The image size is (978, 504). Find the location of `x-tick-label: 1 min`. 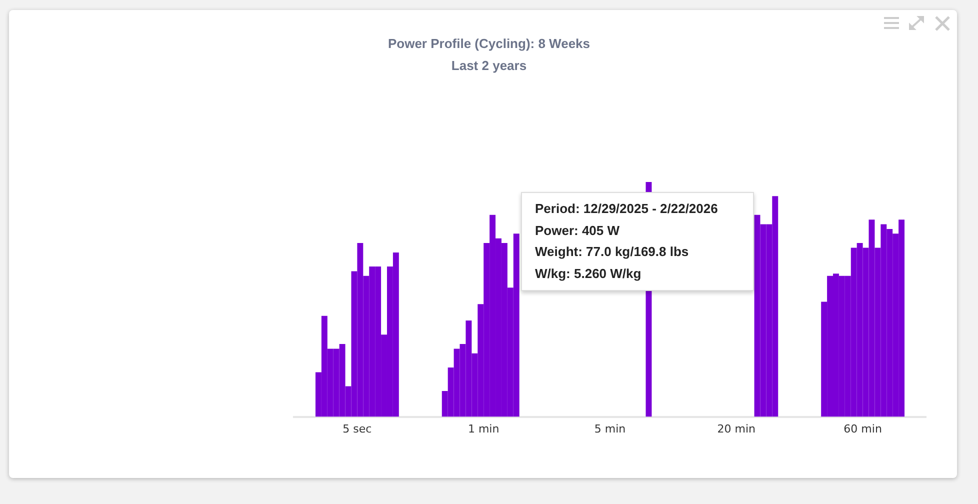

x-tick-label: 1 min is located at coordinates (484, 429).